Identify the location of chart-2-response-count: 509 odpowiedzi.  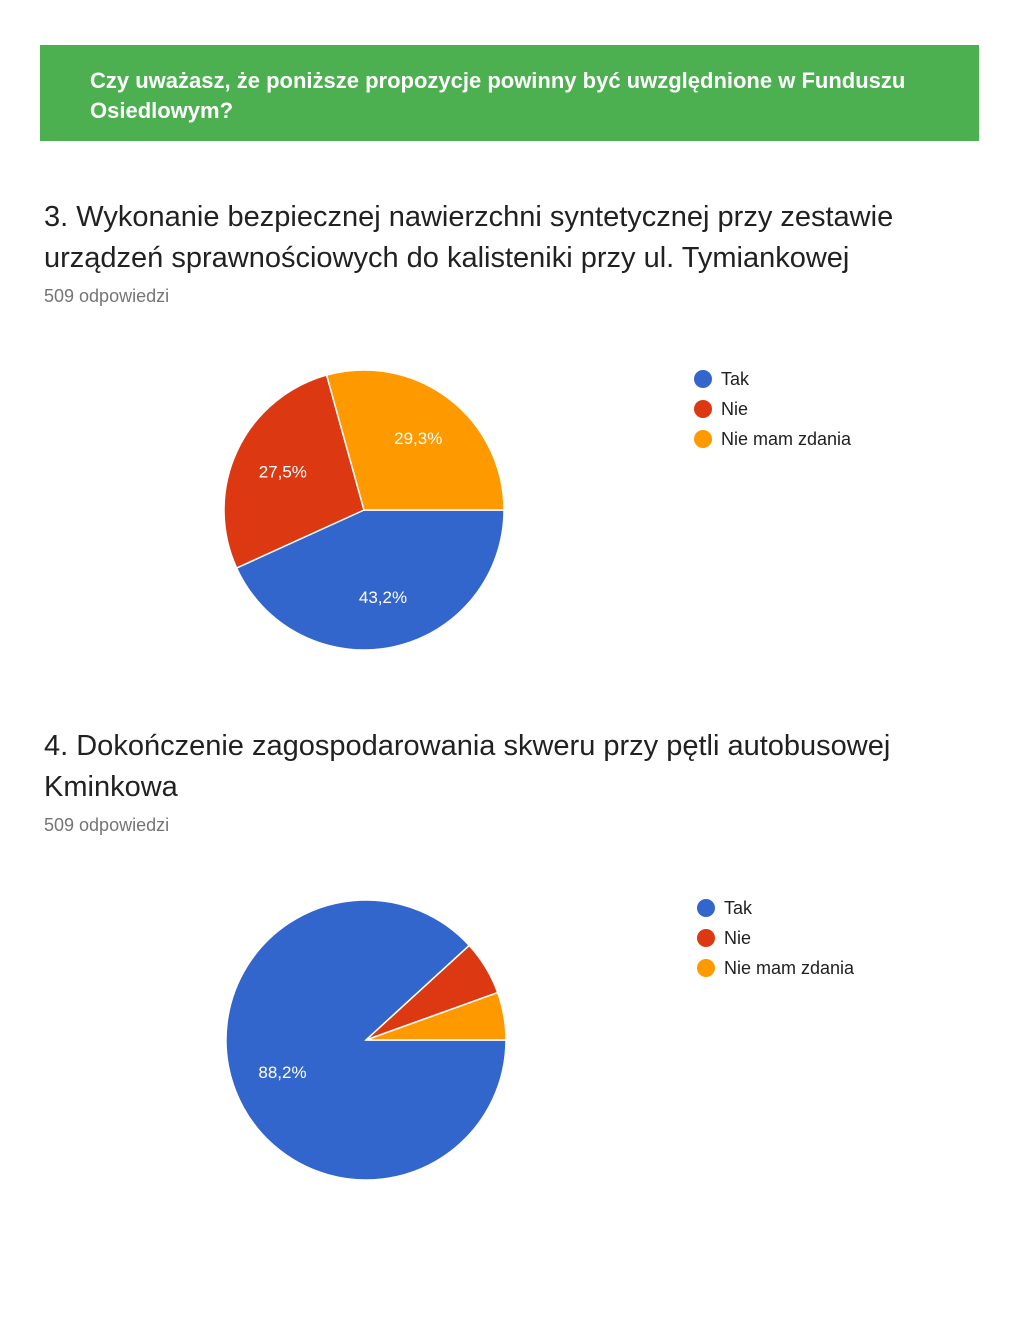
(107, 825).